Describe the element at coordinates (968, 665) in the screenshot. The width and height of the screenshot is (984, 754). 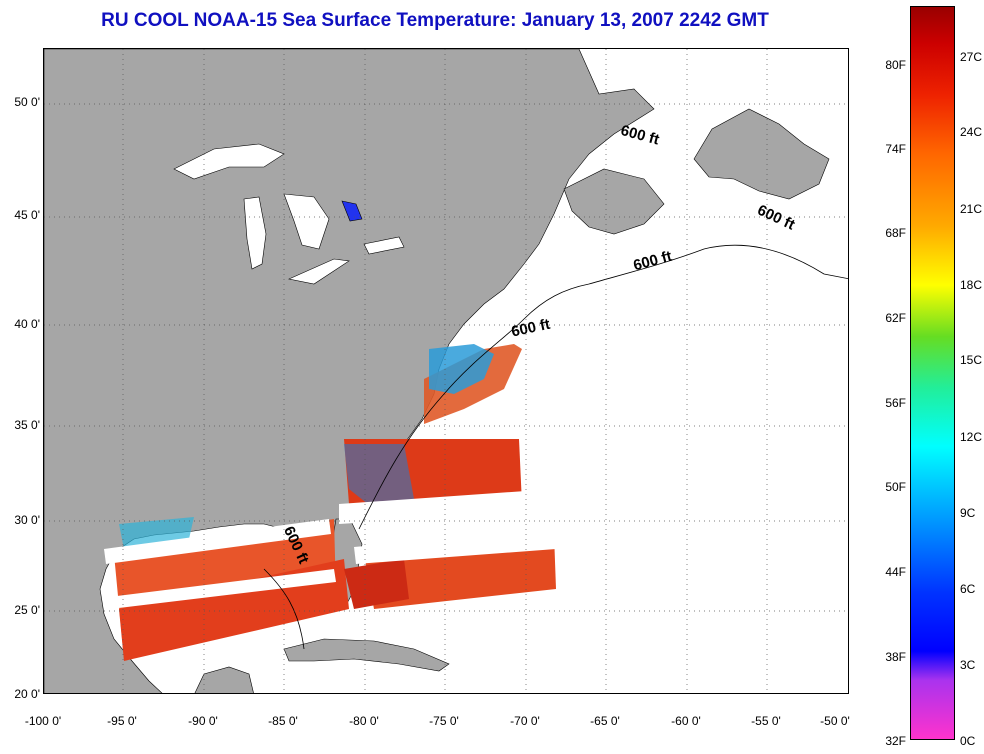
I see `colorbar-celsius-label: 3C` at that location.